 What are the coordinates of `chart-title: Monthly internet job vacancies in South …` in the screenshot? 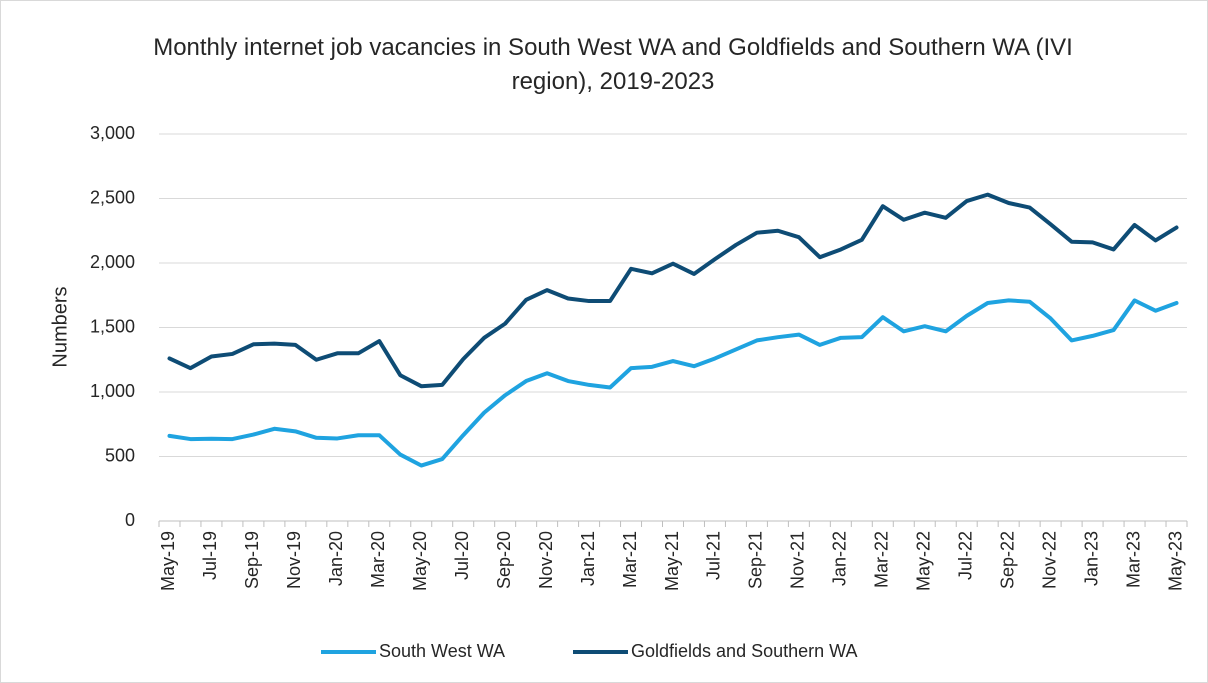 It's located at (613, 64).